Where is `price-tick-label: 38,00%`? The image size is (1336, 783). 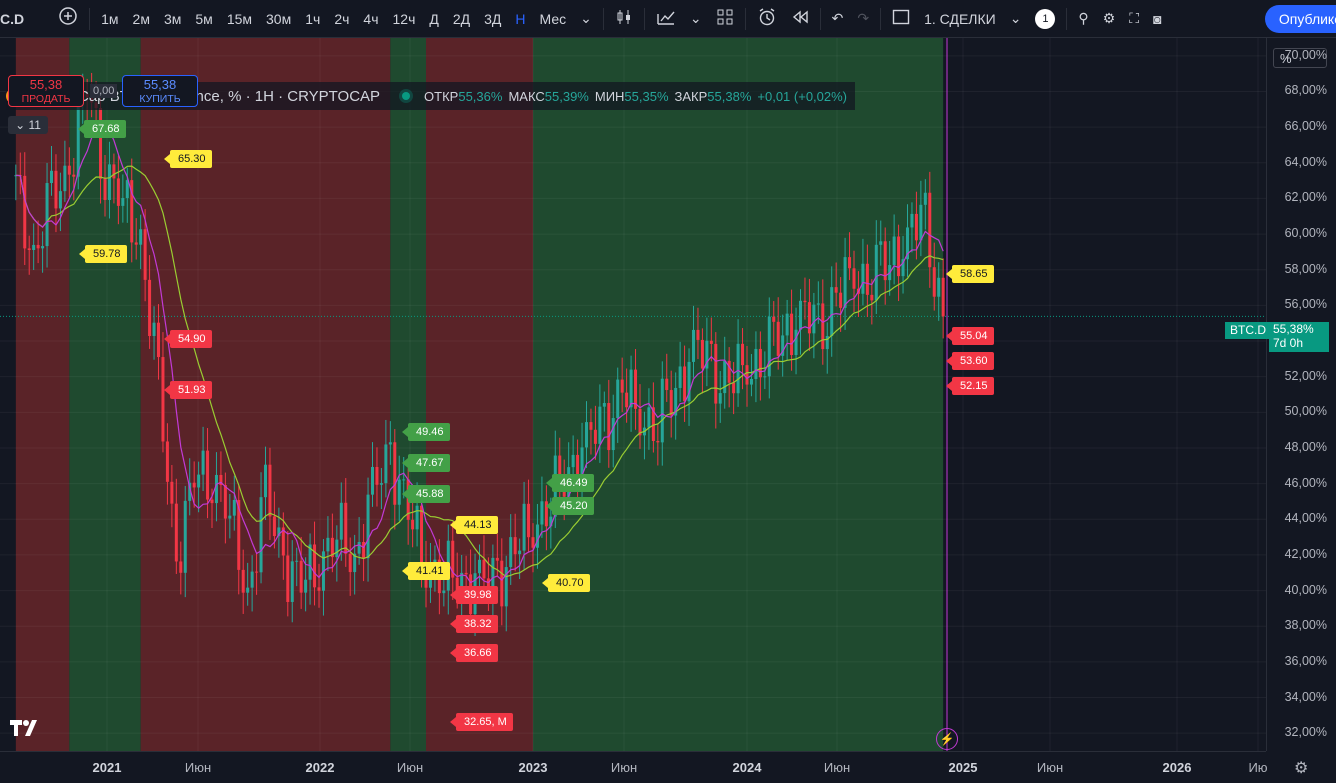 price-tick-label: 38,00% is located at coordinates (1305, 625).